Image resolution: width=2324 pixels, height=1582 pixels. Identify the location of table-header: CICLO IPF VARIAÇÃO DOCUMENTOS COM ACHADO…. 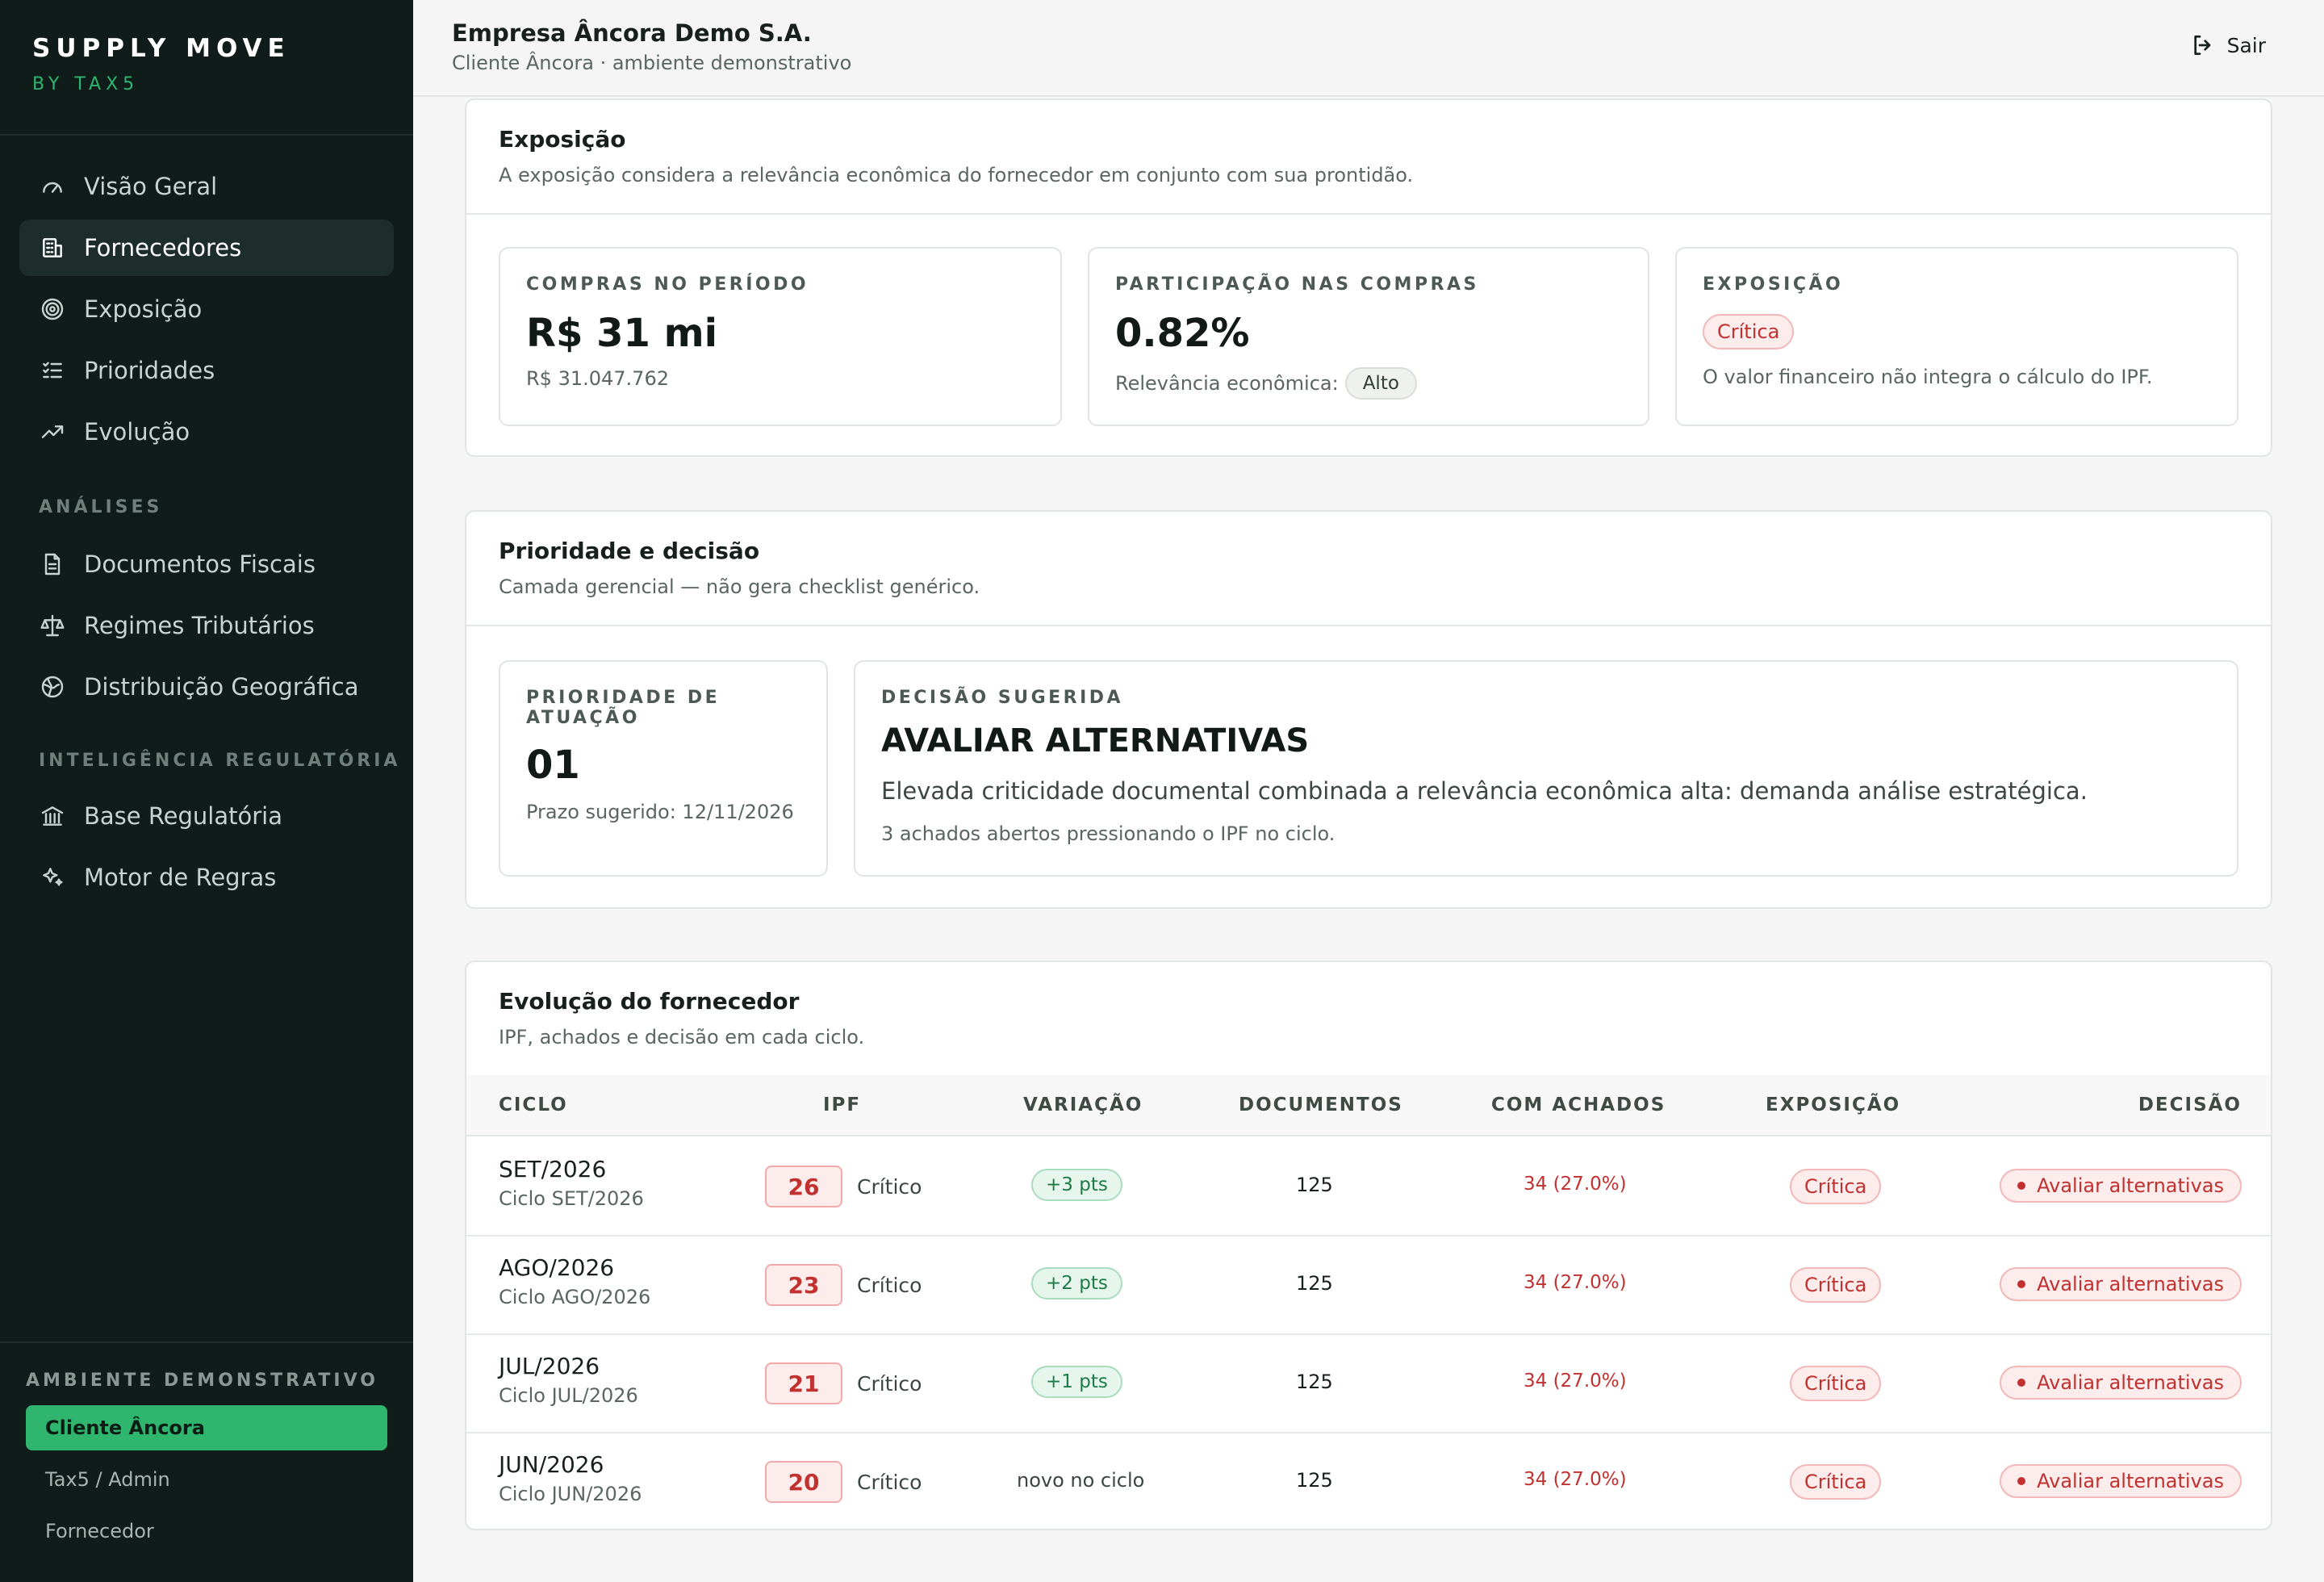
(1368, 1105).